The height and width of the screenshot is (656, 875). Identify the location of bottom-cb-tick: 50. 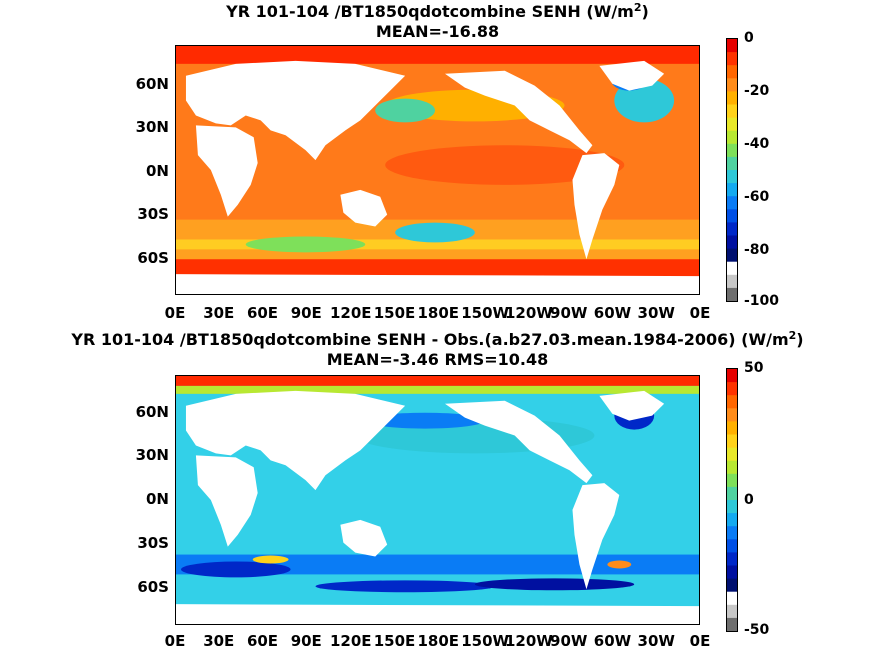
(754, 368).